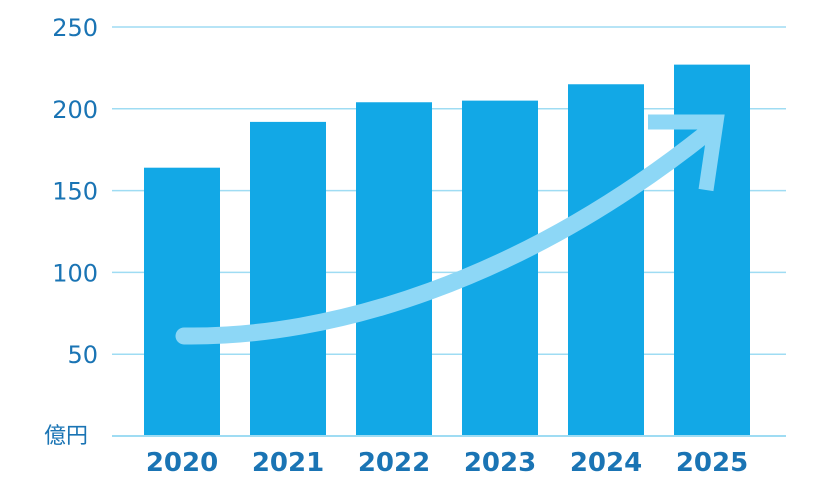 The width and height of the screenshot is (840, 482). What do you see at coordinates (288, 463) in the screenshot?
I see `x-tick-label-2021: 2021` at bounding box center [288, 463].